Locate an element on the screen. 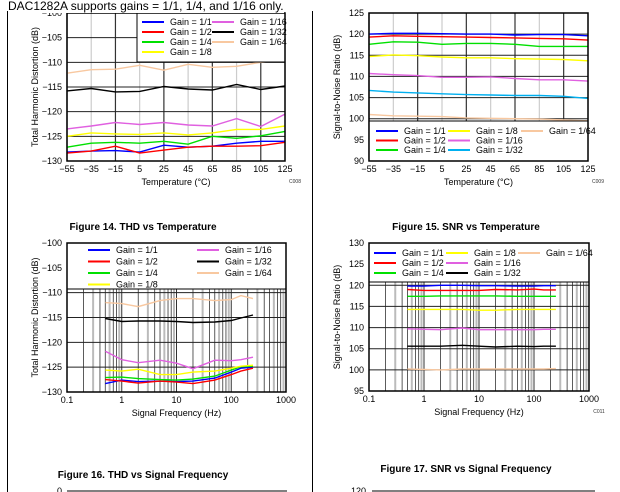  bottom-left-tick: 0 is located at coordinates (59, 489).